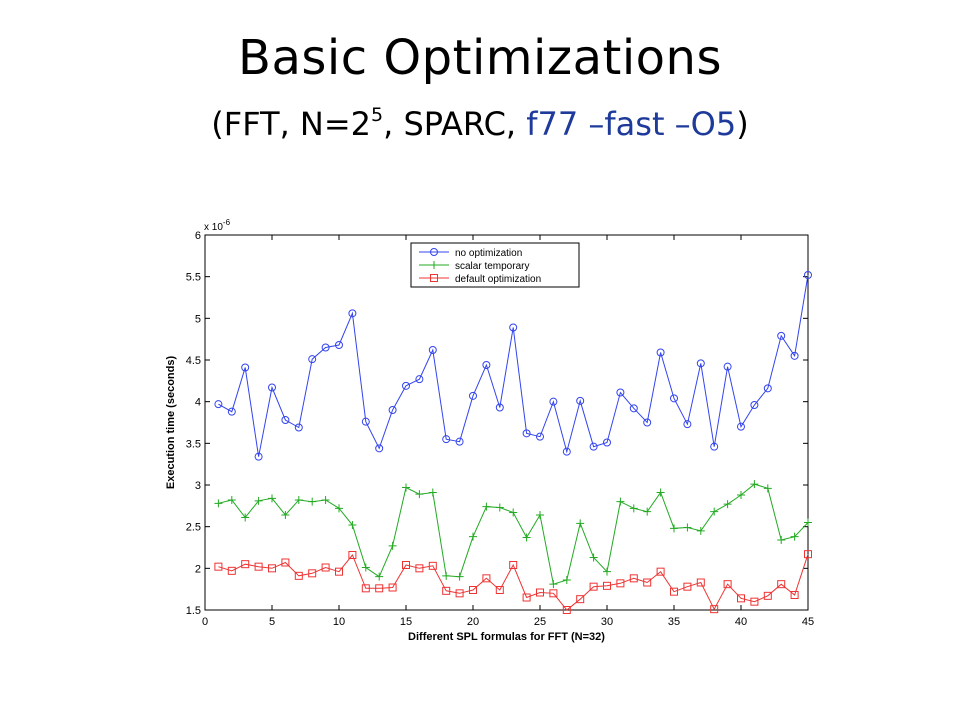  I want to click on y-tick-label: 5.5, so click(193, 278).